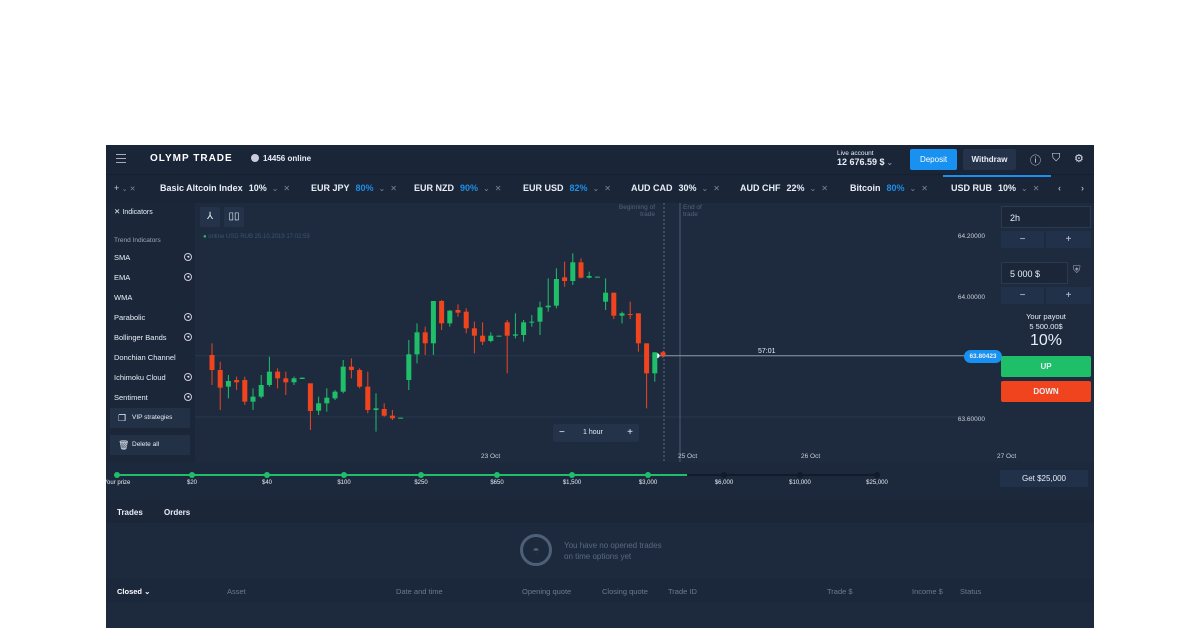 The height and width of the screenshot is (628, 1200). I want to click on indicator-item: EMA ◂, so click(153, 277).